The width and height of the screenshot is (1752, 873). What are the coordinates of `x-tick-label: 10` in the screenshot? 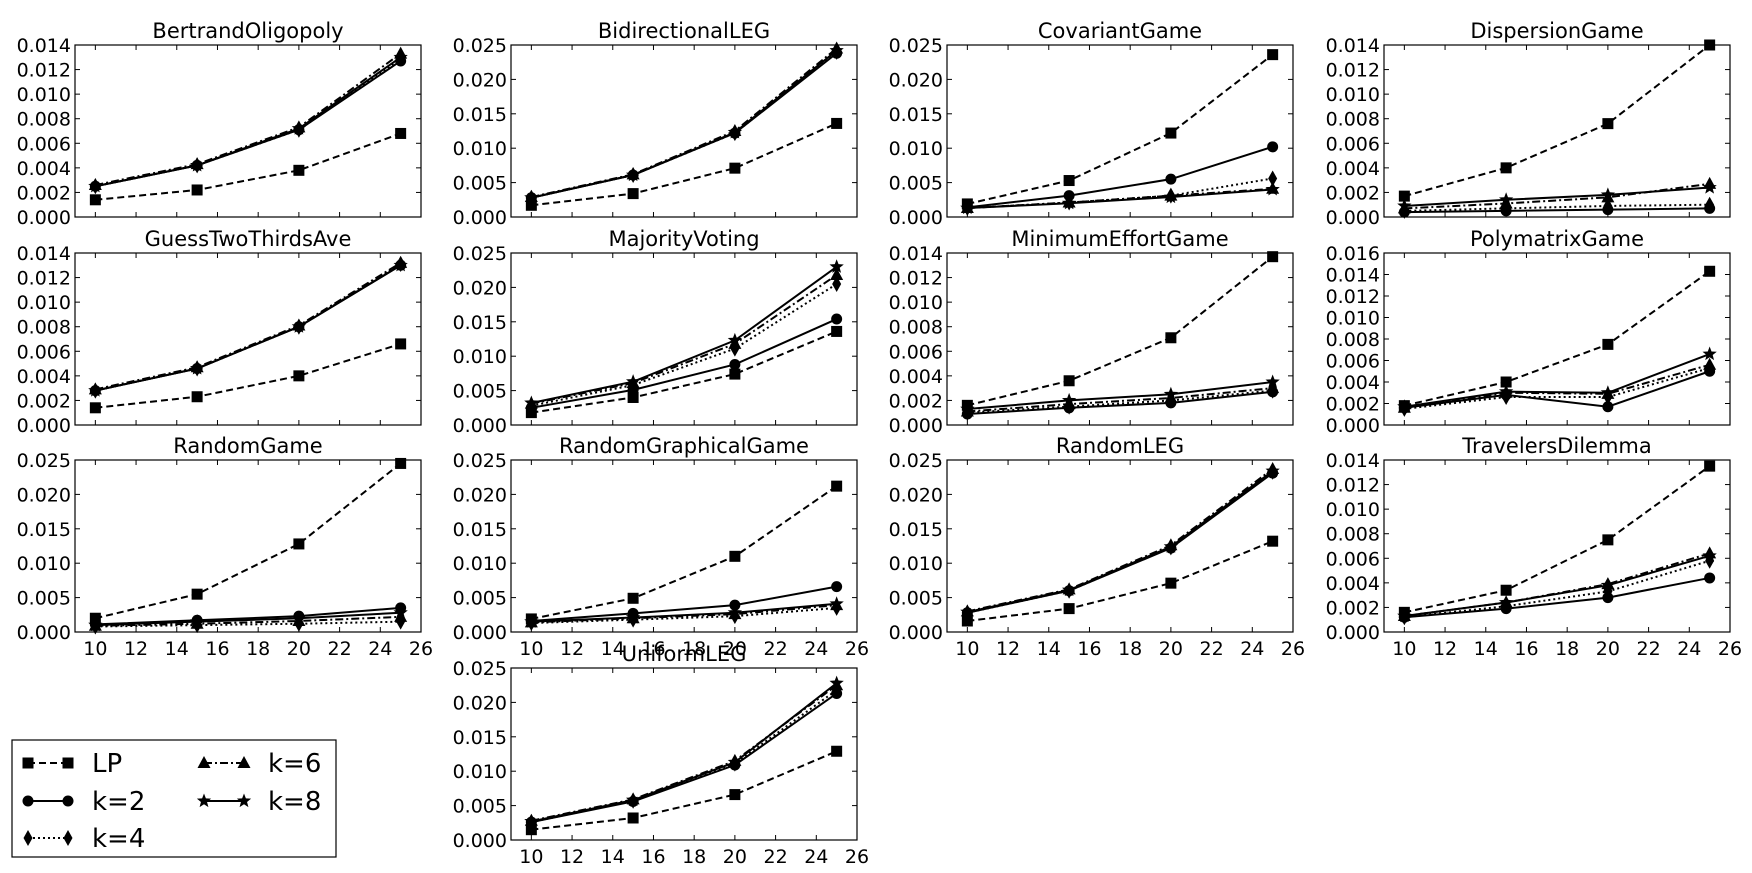 It's located at (1404, 649).